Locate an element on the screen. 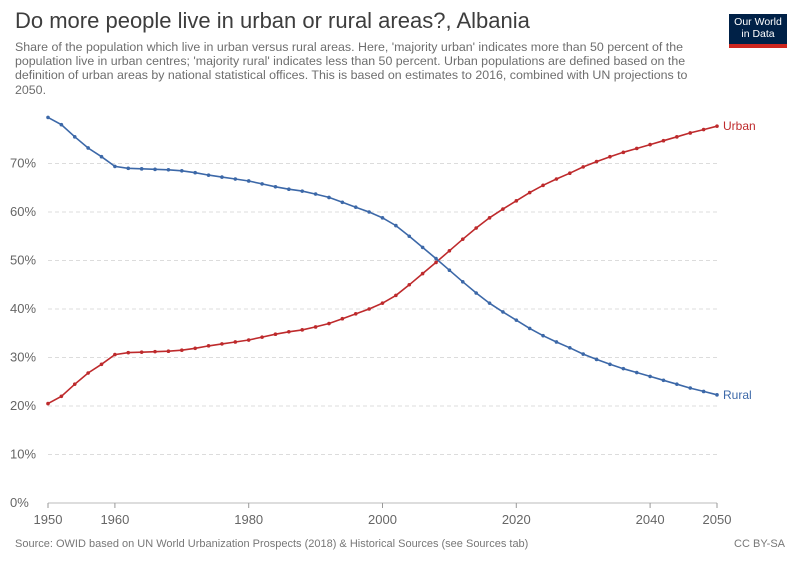  license-note: CC BY-SA is located at coordinates (759, 544).